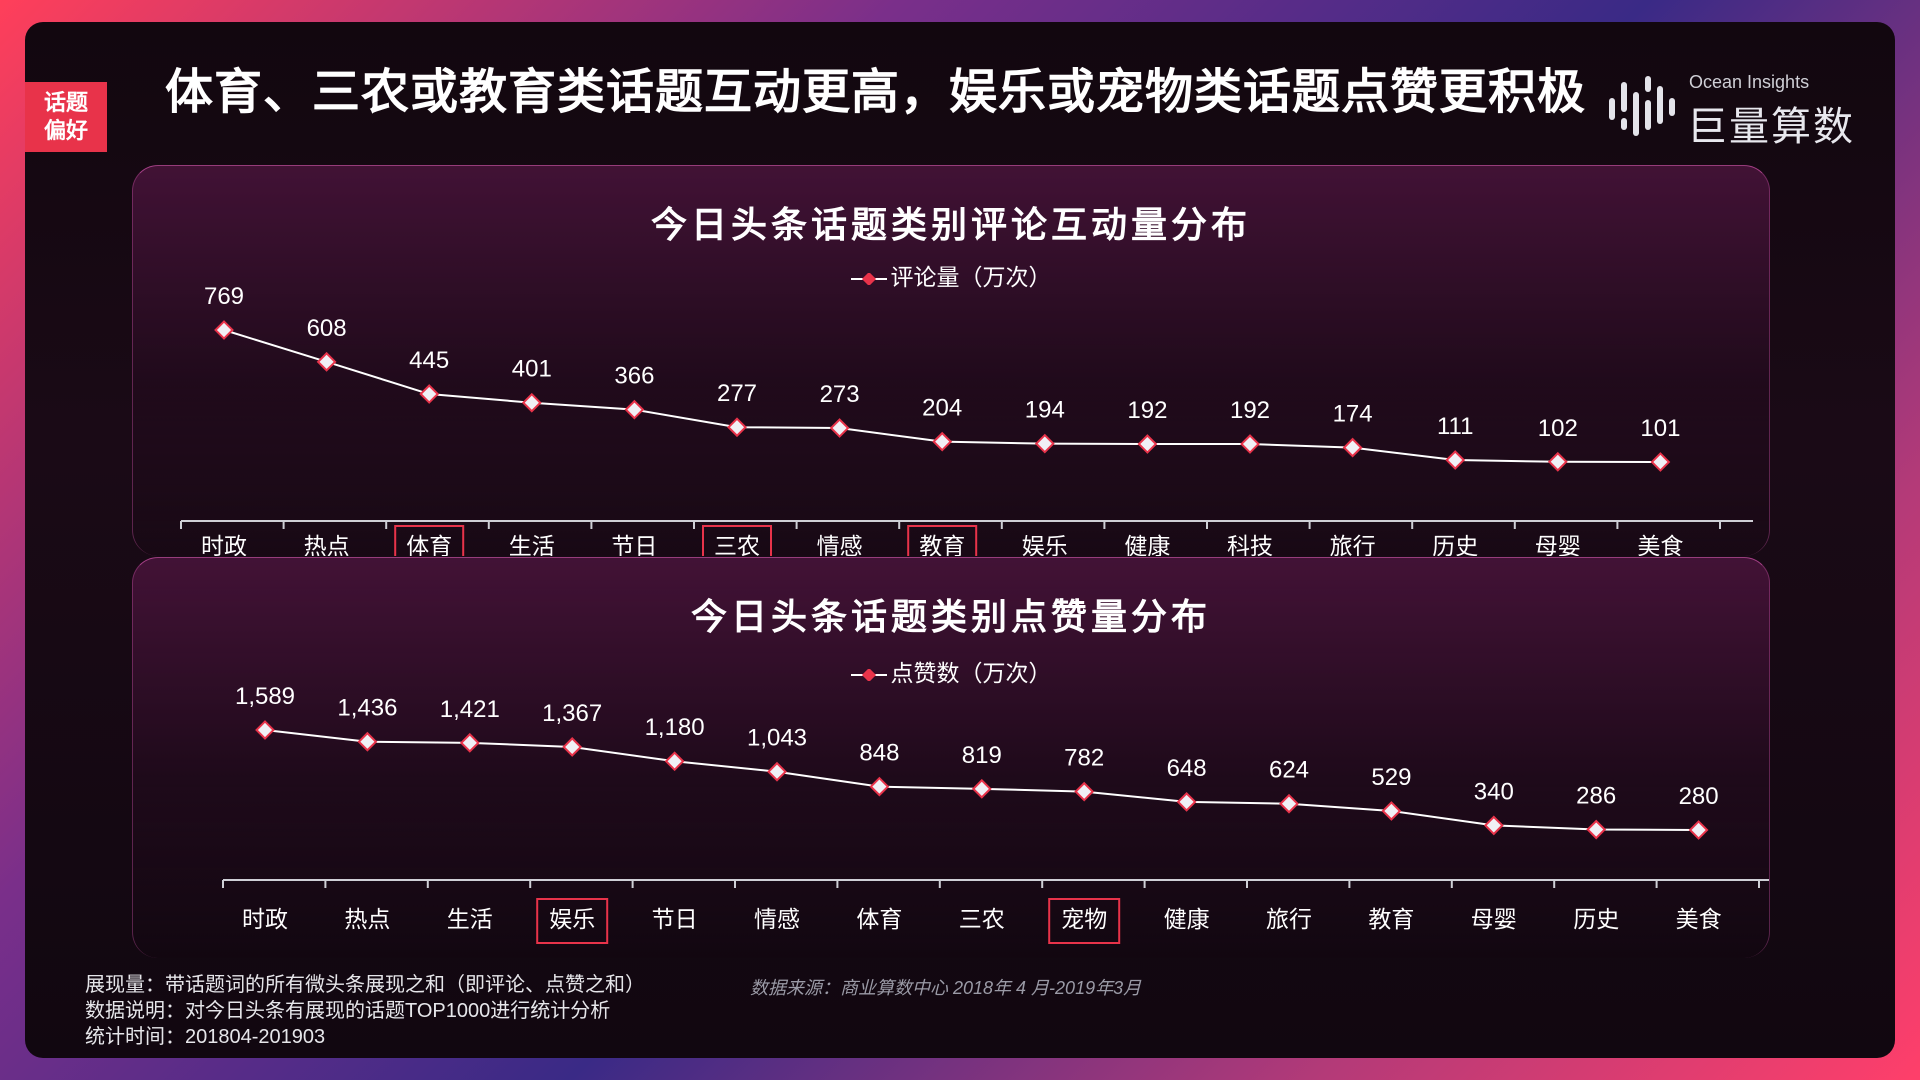 The image size is (1920, 1080). I want to click on data-label: 401, so click(532, 369).